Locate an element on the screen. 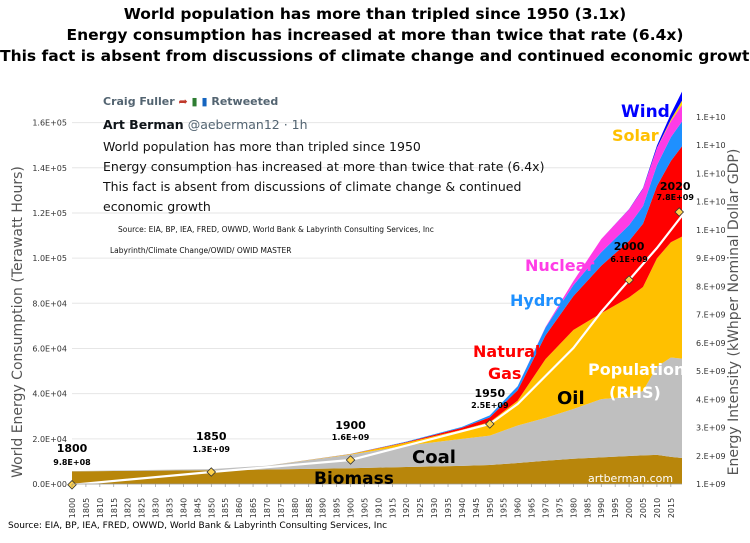 The height and width of the screenshot is (543, 750). author-name: Art Berman is located at coordinates (143, 124).